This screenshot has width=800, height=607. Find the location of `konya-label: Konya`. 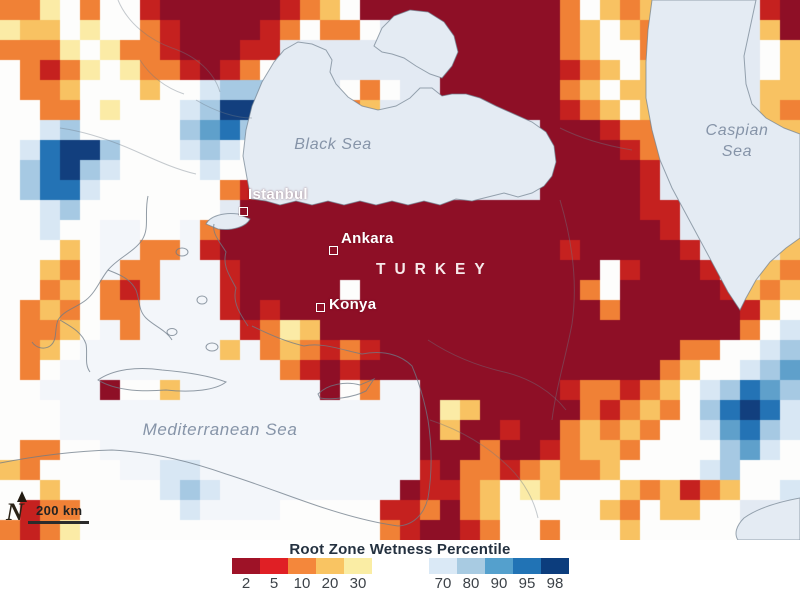

konya-label: Konya is located at coordinates (353, 304).